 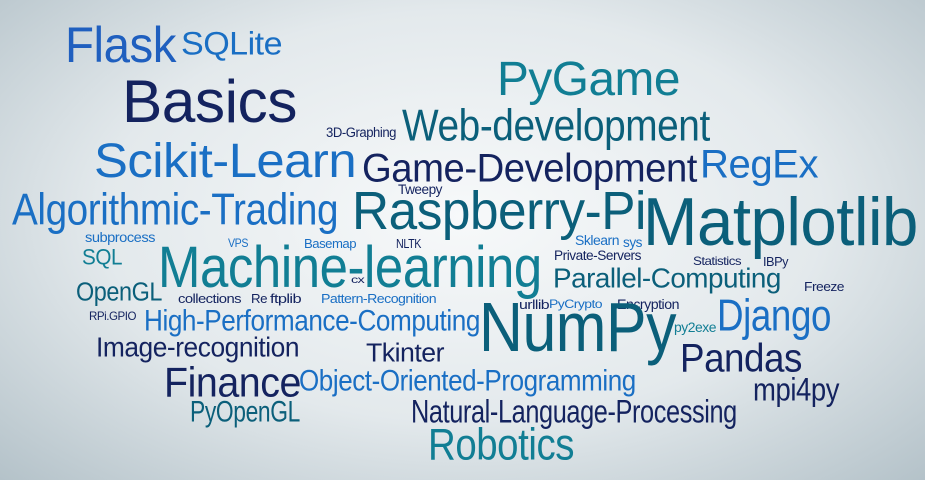 I want to click on word-basics: Basics, so click(x=209, y=101).